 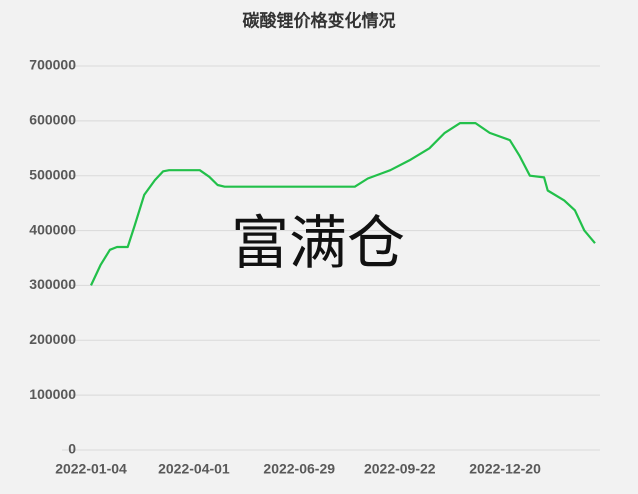 What do you see at coordinates (72, 449) in the screenshot?
I see `y-tick-label: 0` at bounding box center [72, 449].